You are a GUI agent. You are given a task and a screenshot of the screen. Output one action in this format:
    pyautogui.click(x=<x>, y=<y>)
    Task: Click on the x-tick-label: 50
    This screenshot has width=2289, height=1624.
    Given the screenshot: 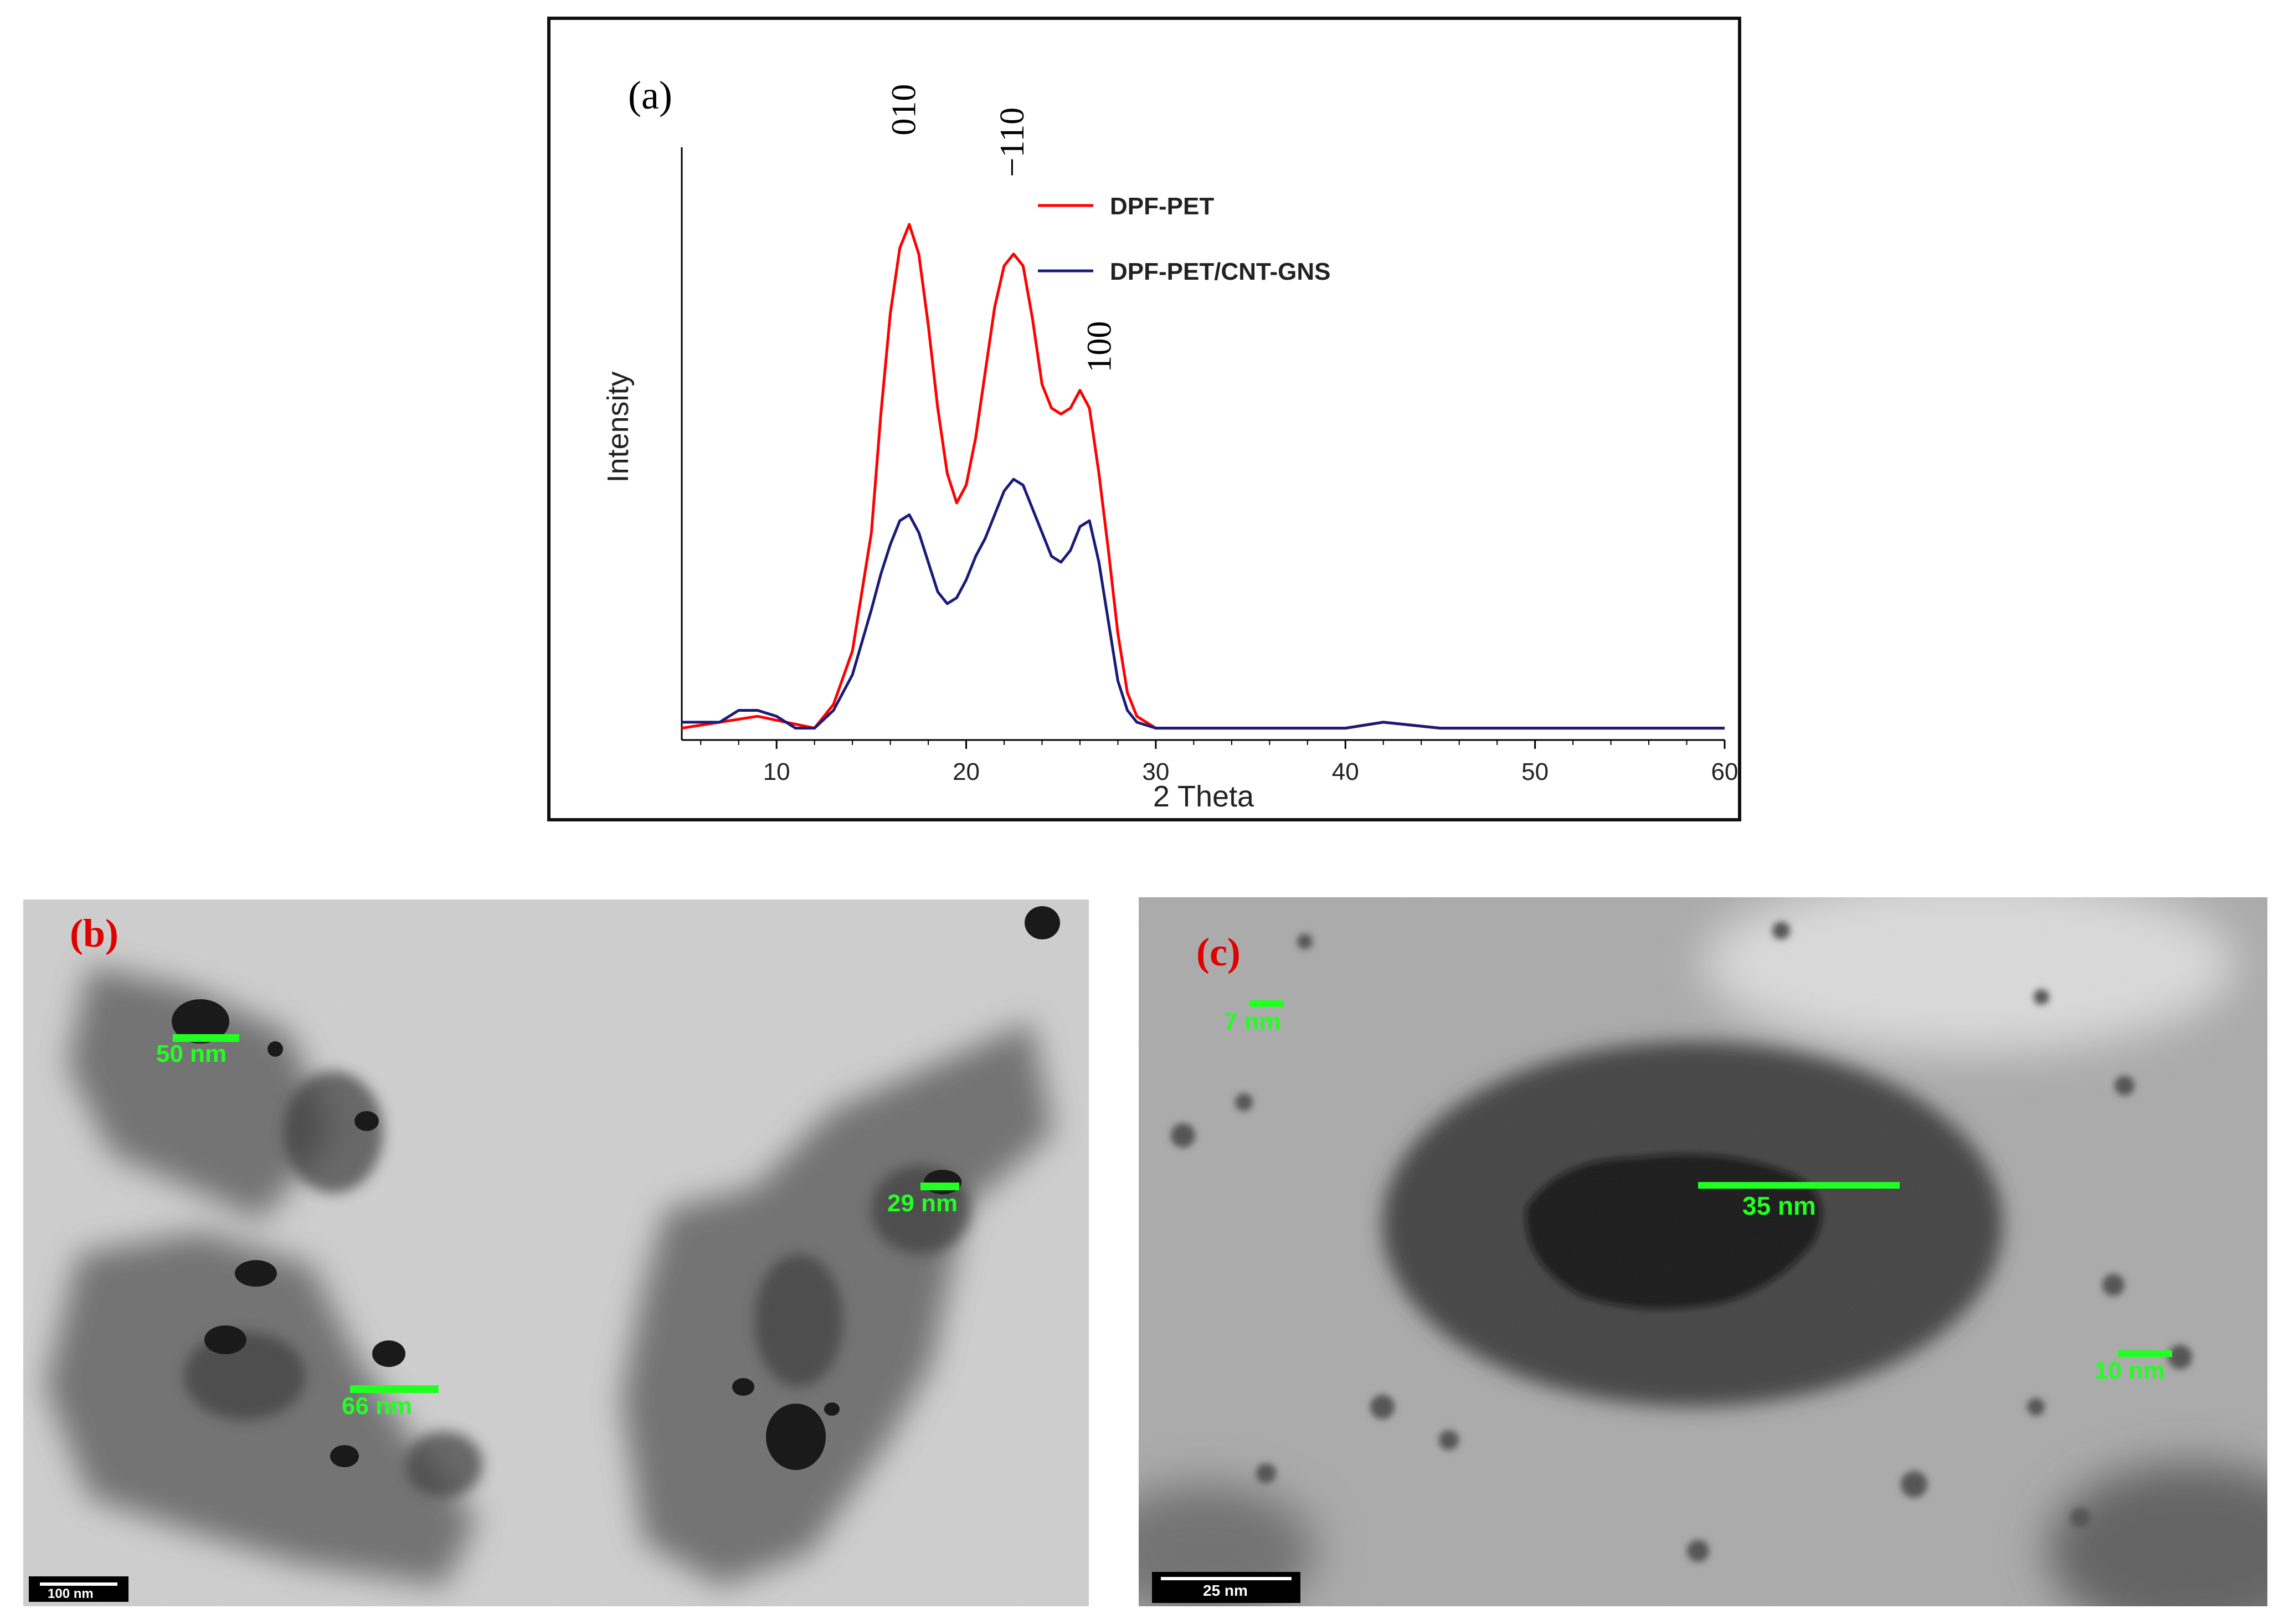 What is the action you would take?
    pyautogui.click(x=1535, y=771)
    